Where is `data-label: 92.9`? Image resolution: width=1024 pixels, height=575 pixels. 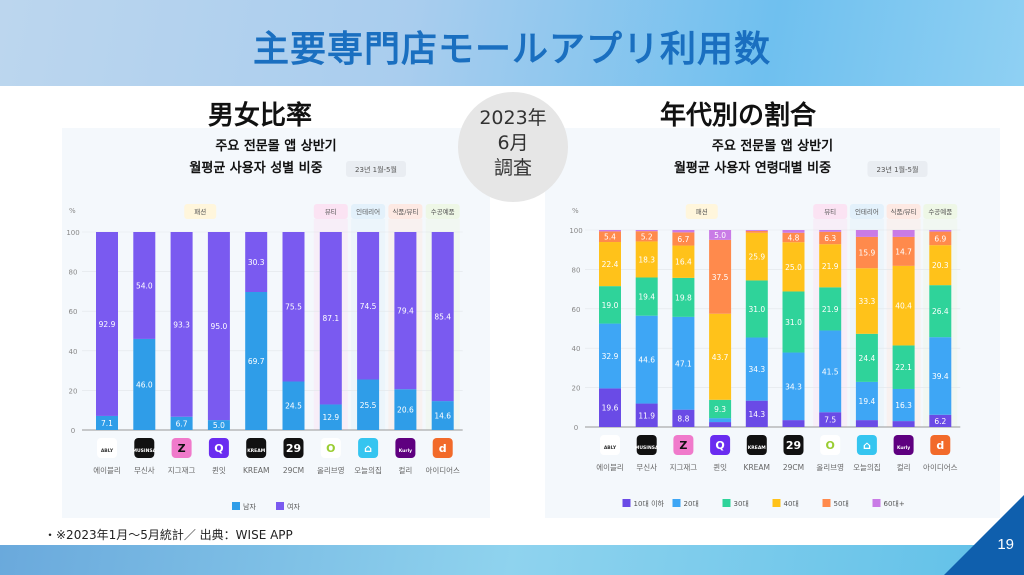 data-label: 92.9 is located at coordinates (107, 324).